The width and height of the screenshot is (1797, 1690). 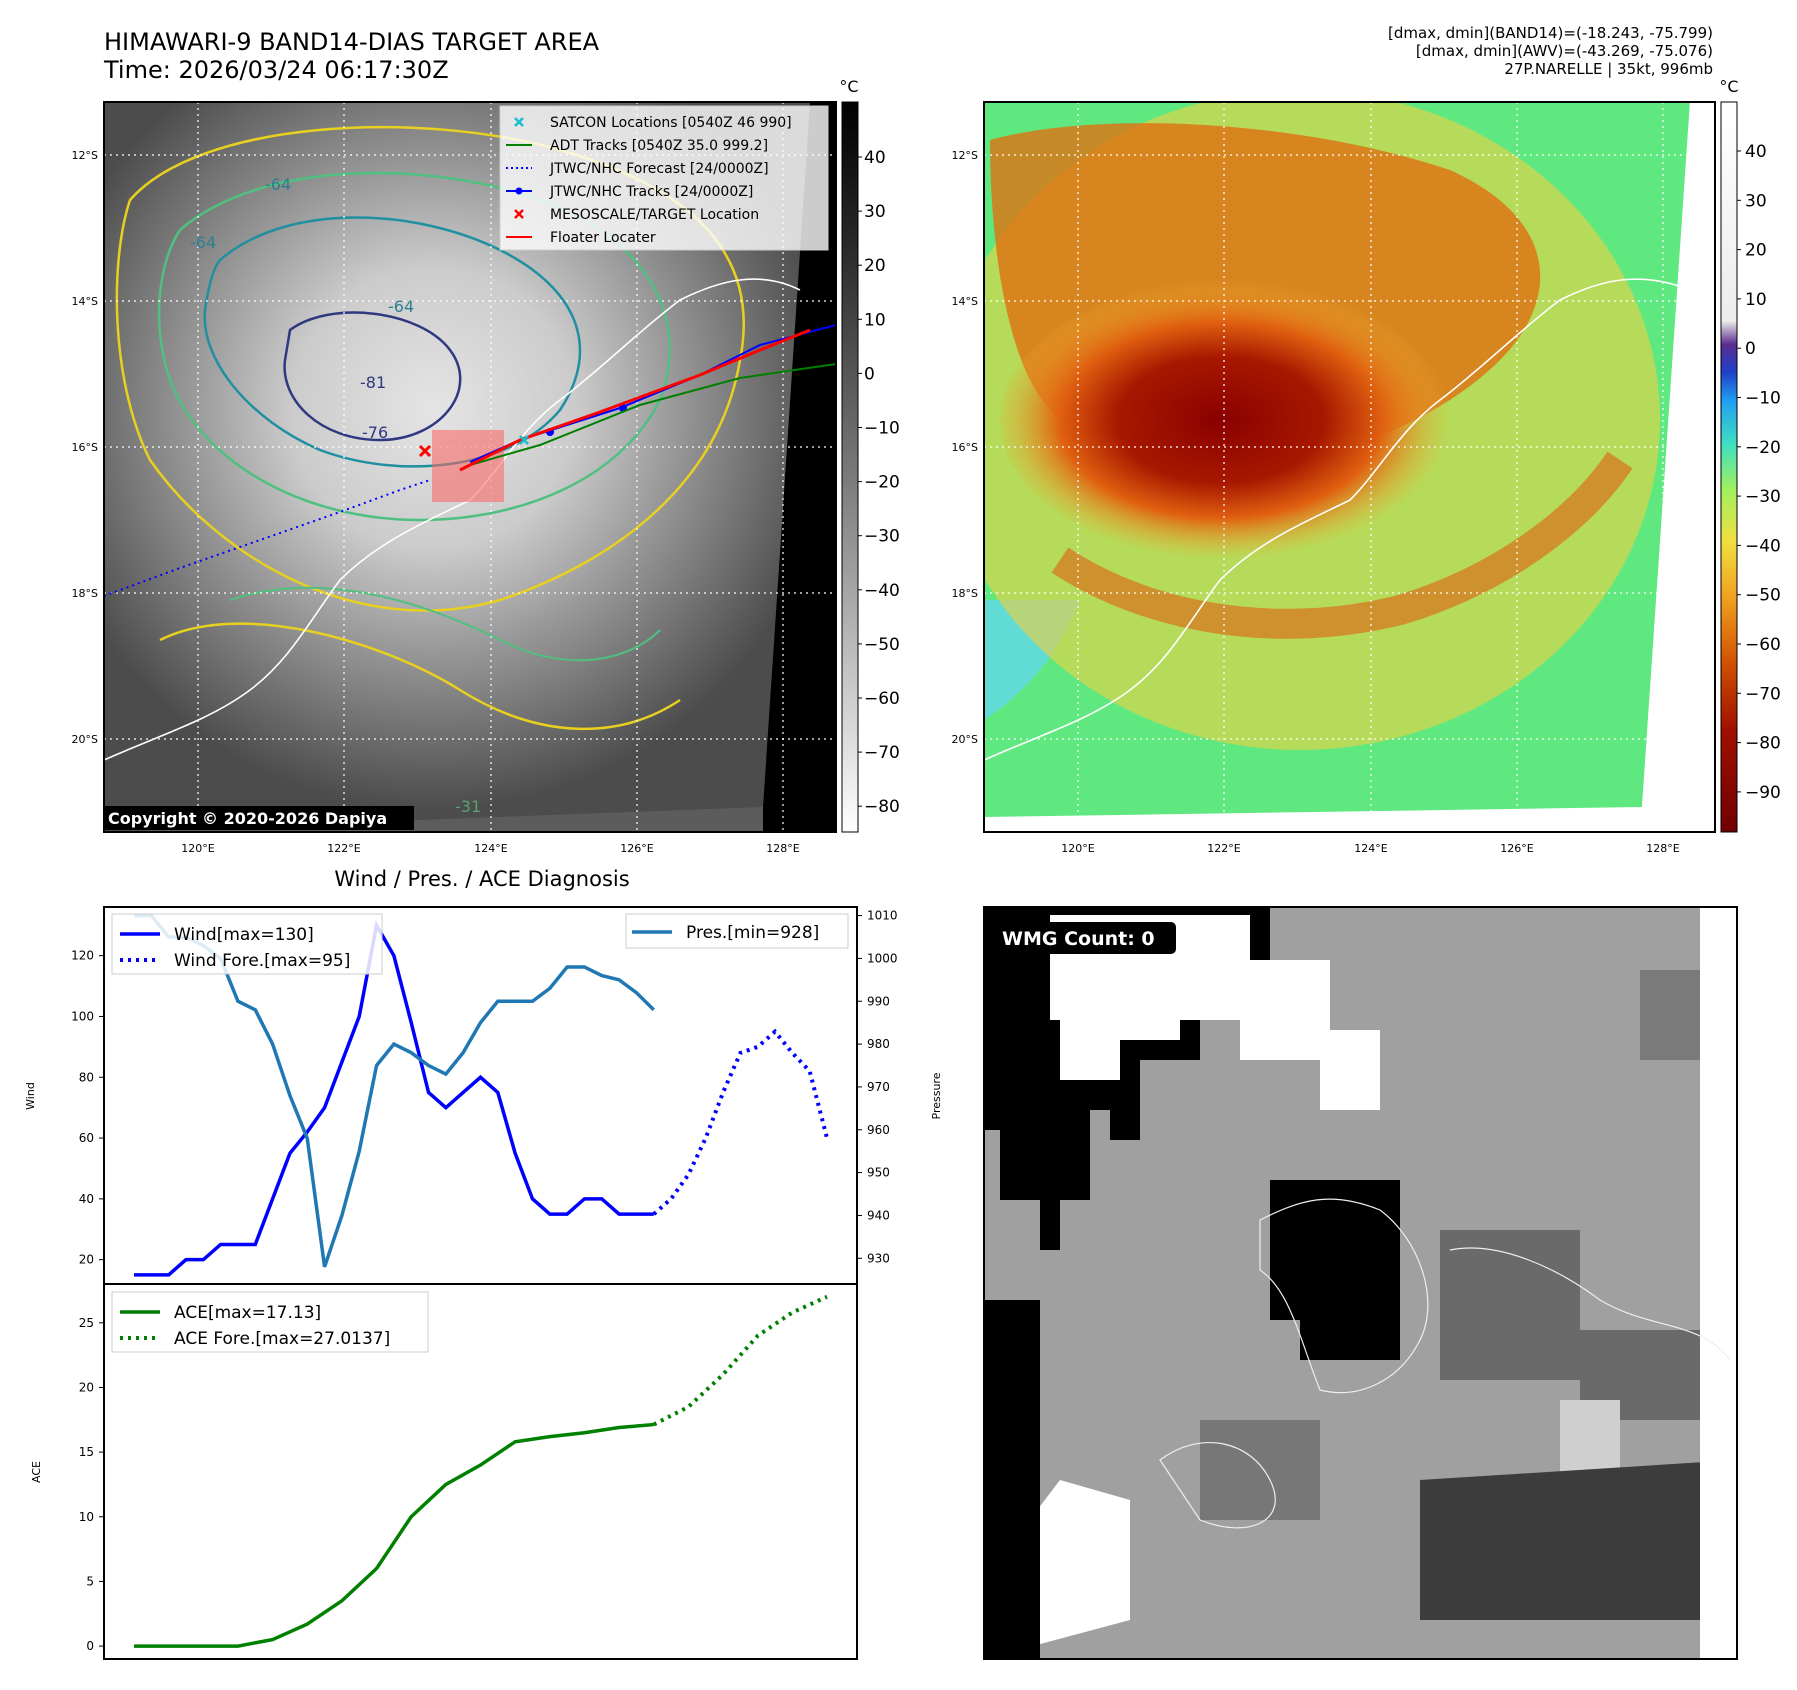 I want to click on pressure-legend: Pres.[min=928], so click(x=737, y=931).